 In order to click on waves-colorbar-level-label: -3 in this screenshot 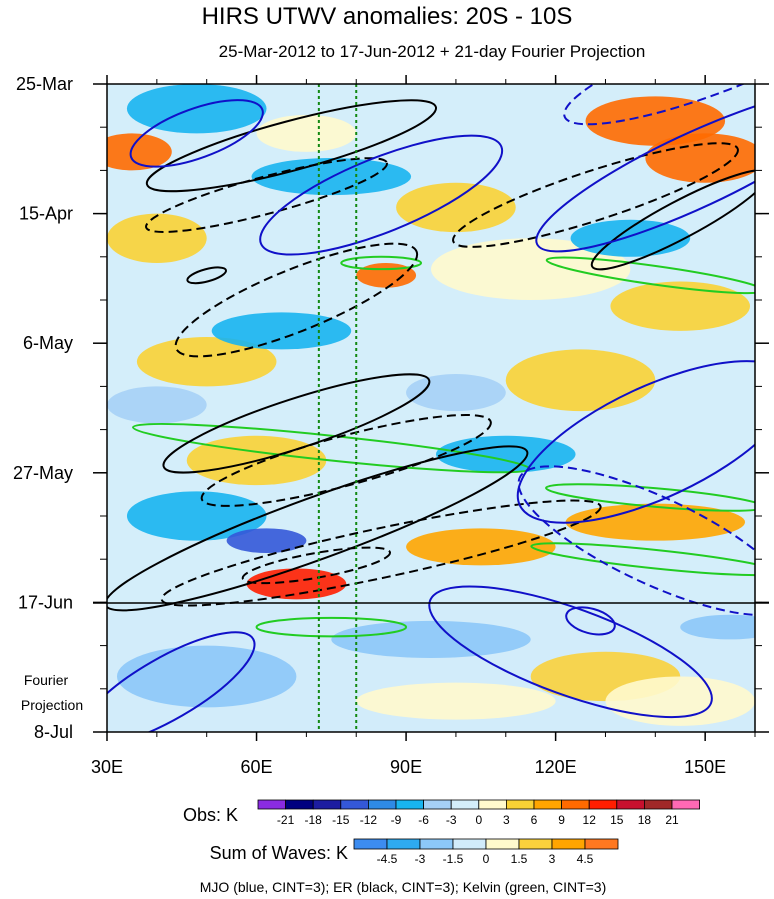, I will do `click(420, 859)`.